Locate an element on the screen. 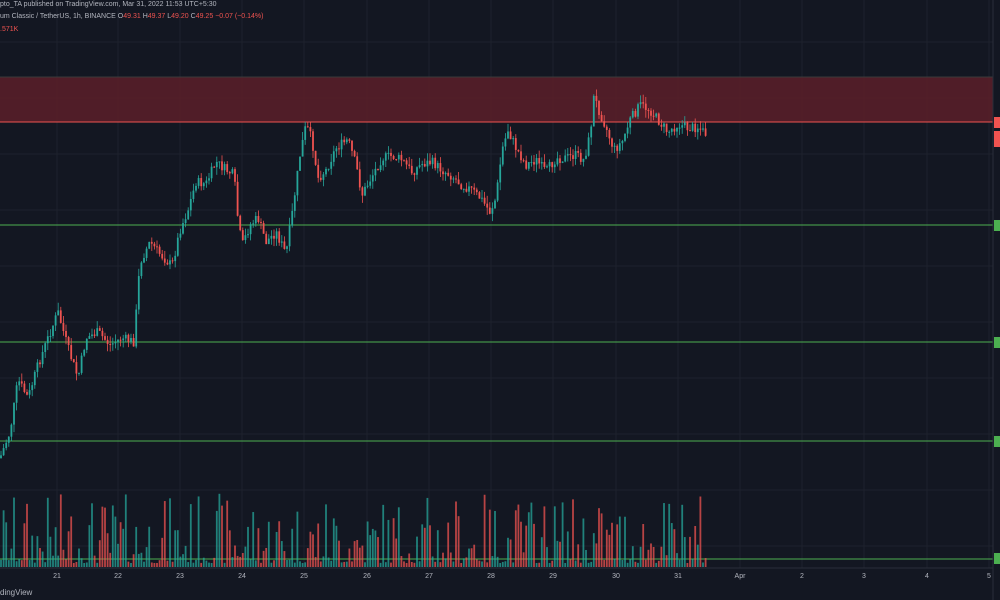 Image resolution: width=1000 pixels, height=600 pixels. tradingview-brand: dingView is located at coordinates (16, 592).